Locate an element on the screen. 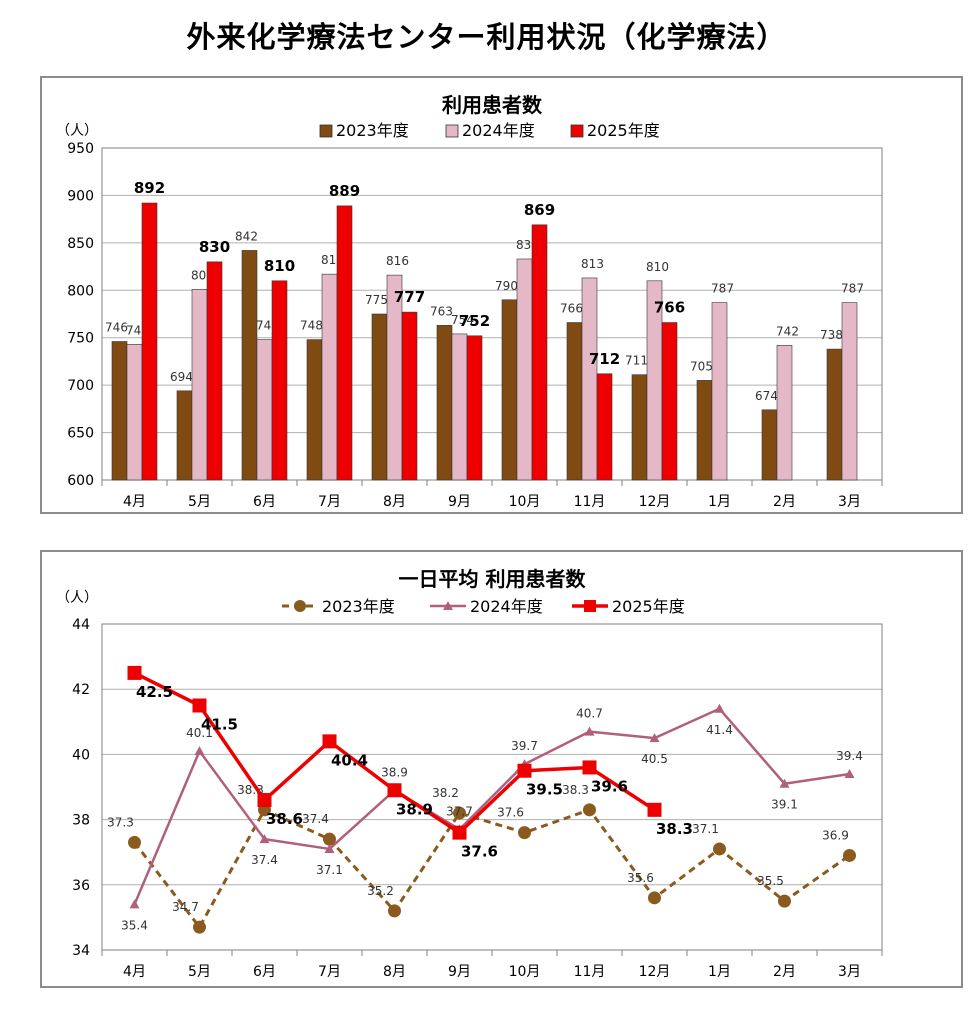 The width and height of the screenshot is (973, 1024). data-label: 712 is located at coordinates (604, 359).